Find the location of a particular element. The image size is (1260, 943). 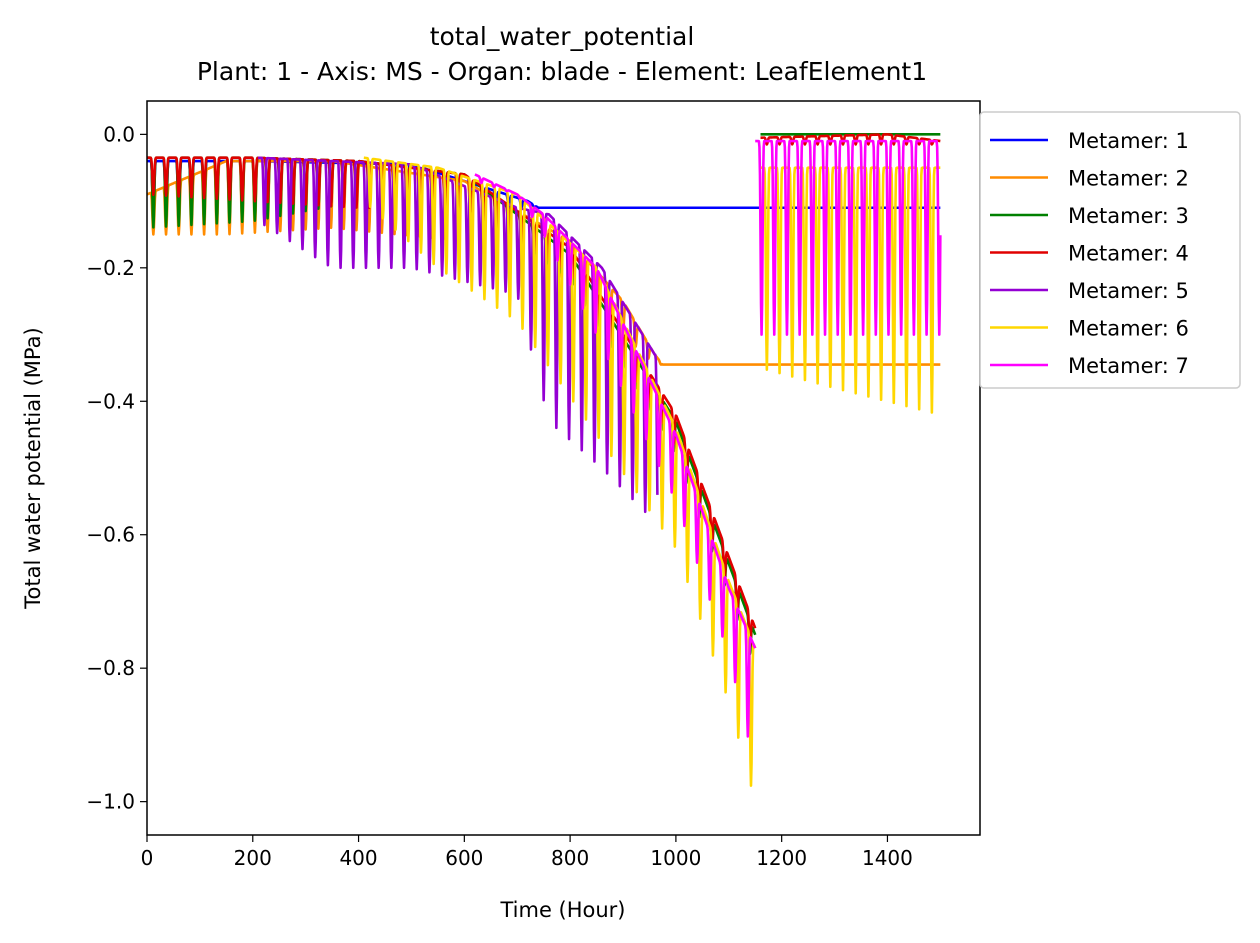

legend-label: Metamer: 5 is located at coordinates (1128, 291).